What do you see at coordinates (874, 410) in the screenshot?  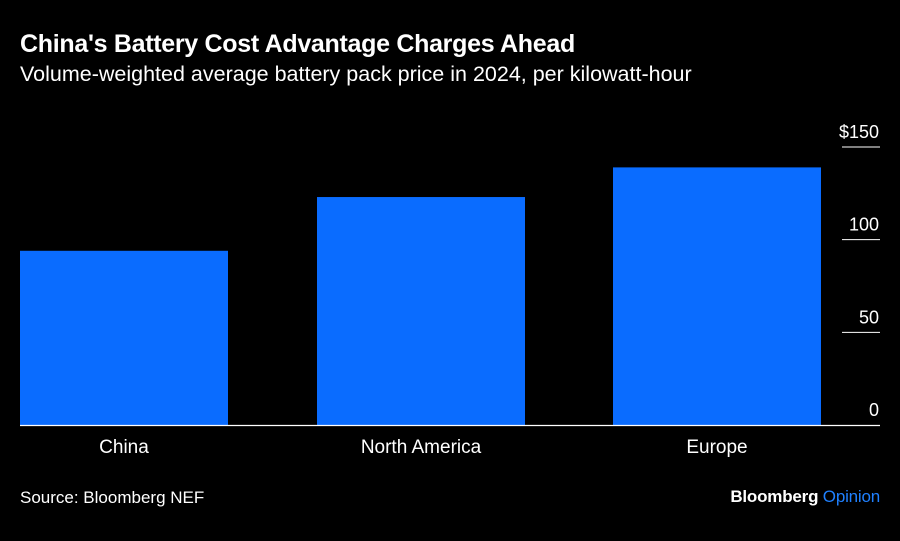 I see `y-tick-label: 0` at bounding box center [874, 410].